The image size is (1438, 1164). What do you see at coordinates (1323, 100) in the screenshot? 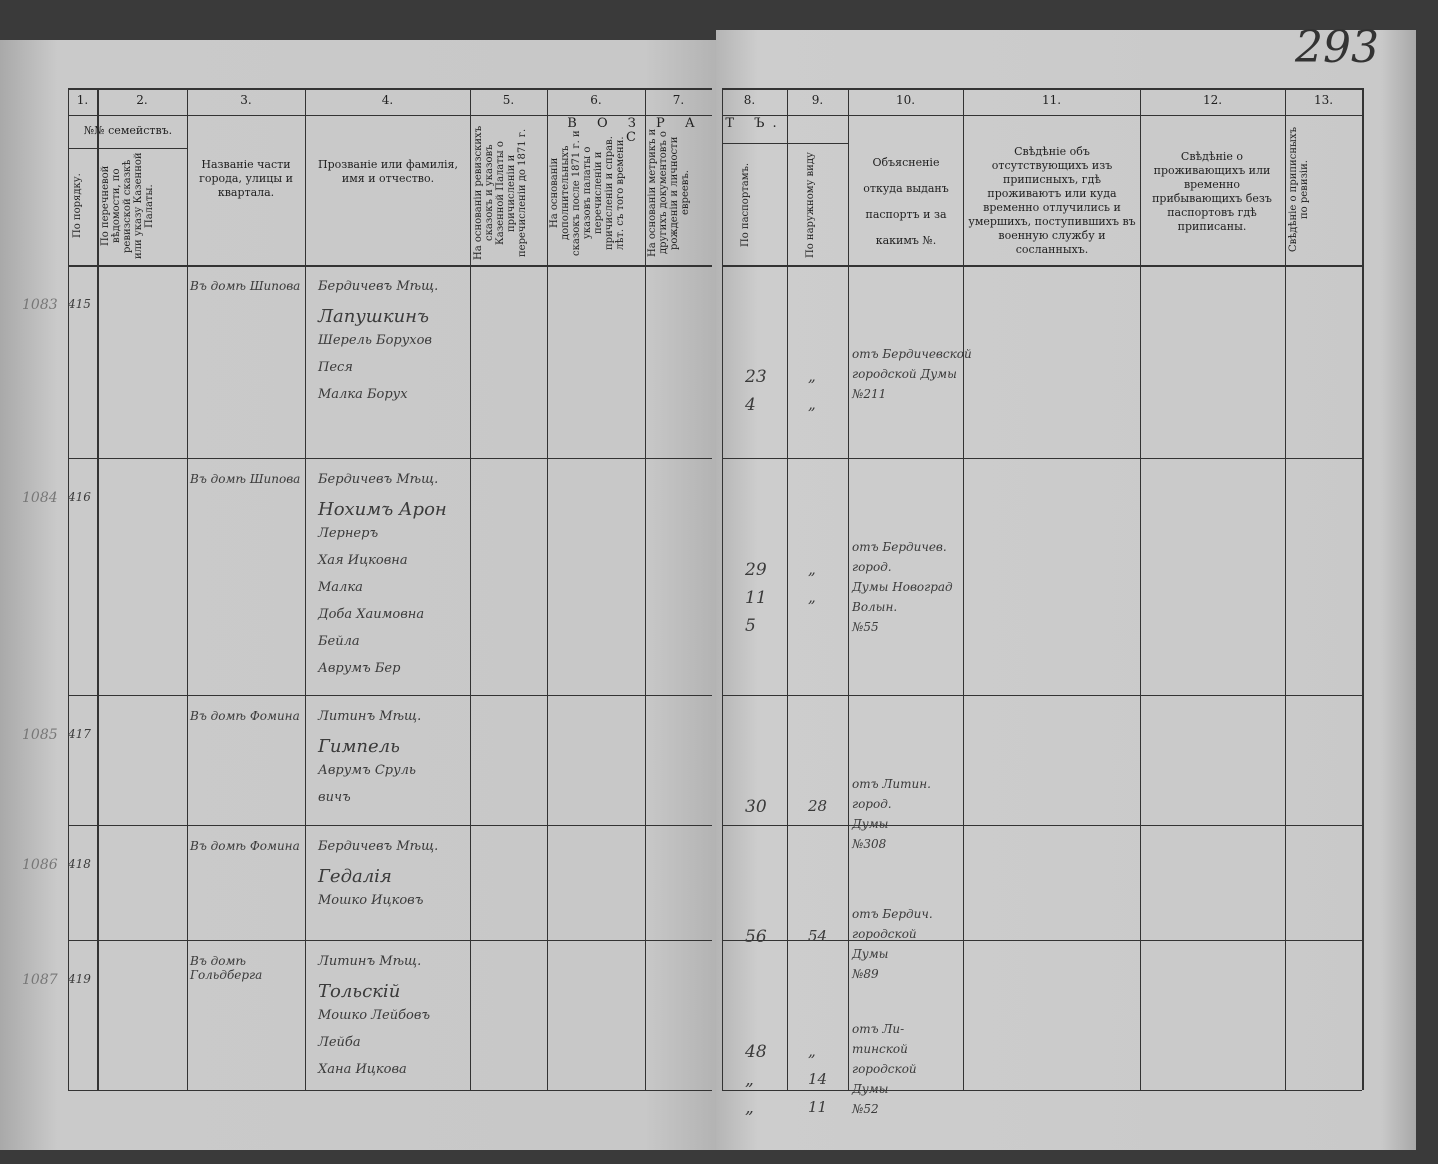
I see `column-number: 13.` at bounding box center [1323, 100].